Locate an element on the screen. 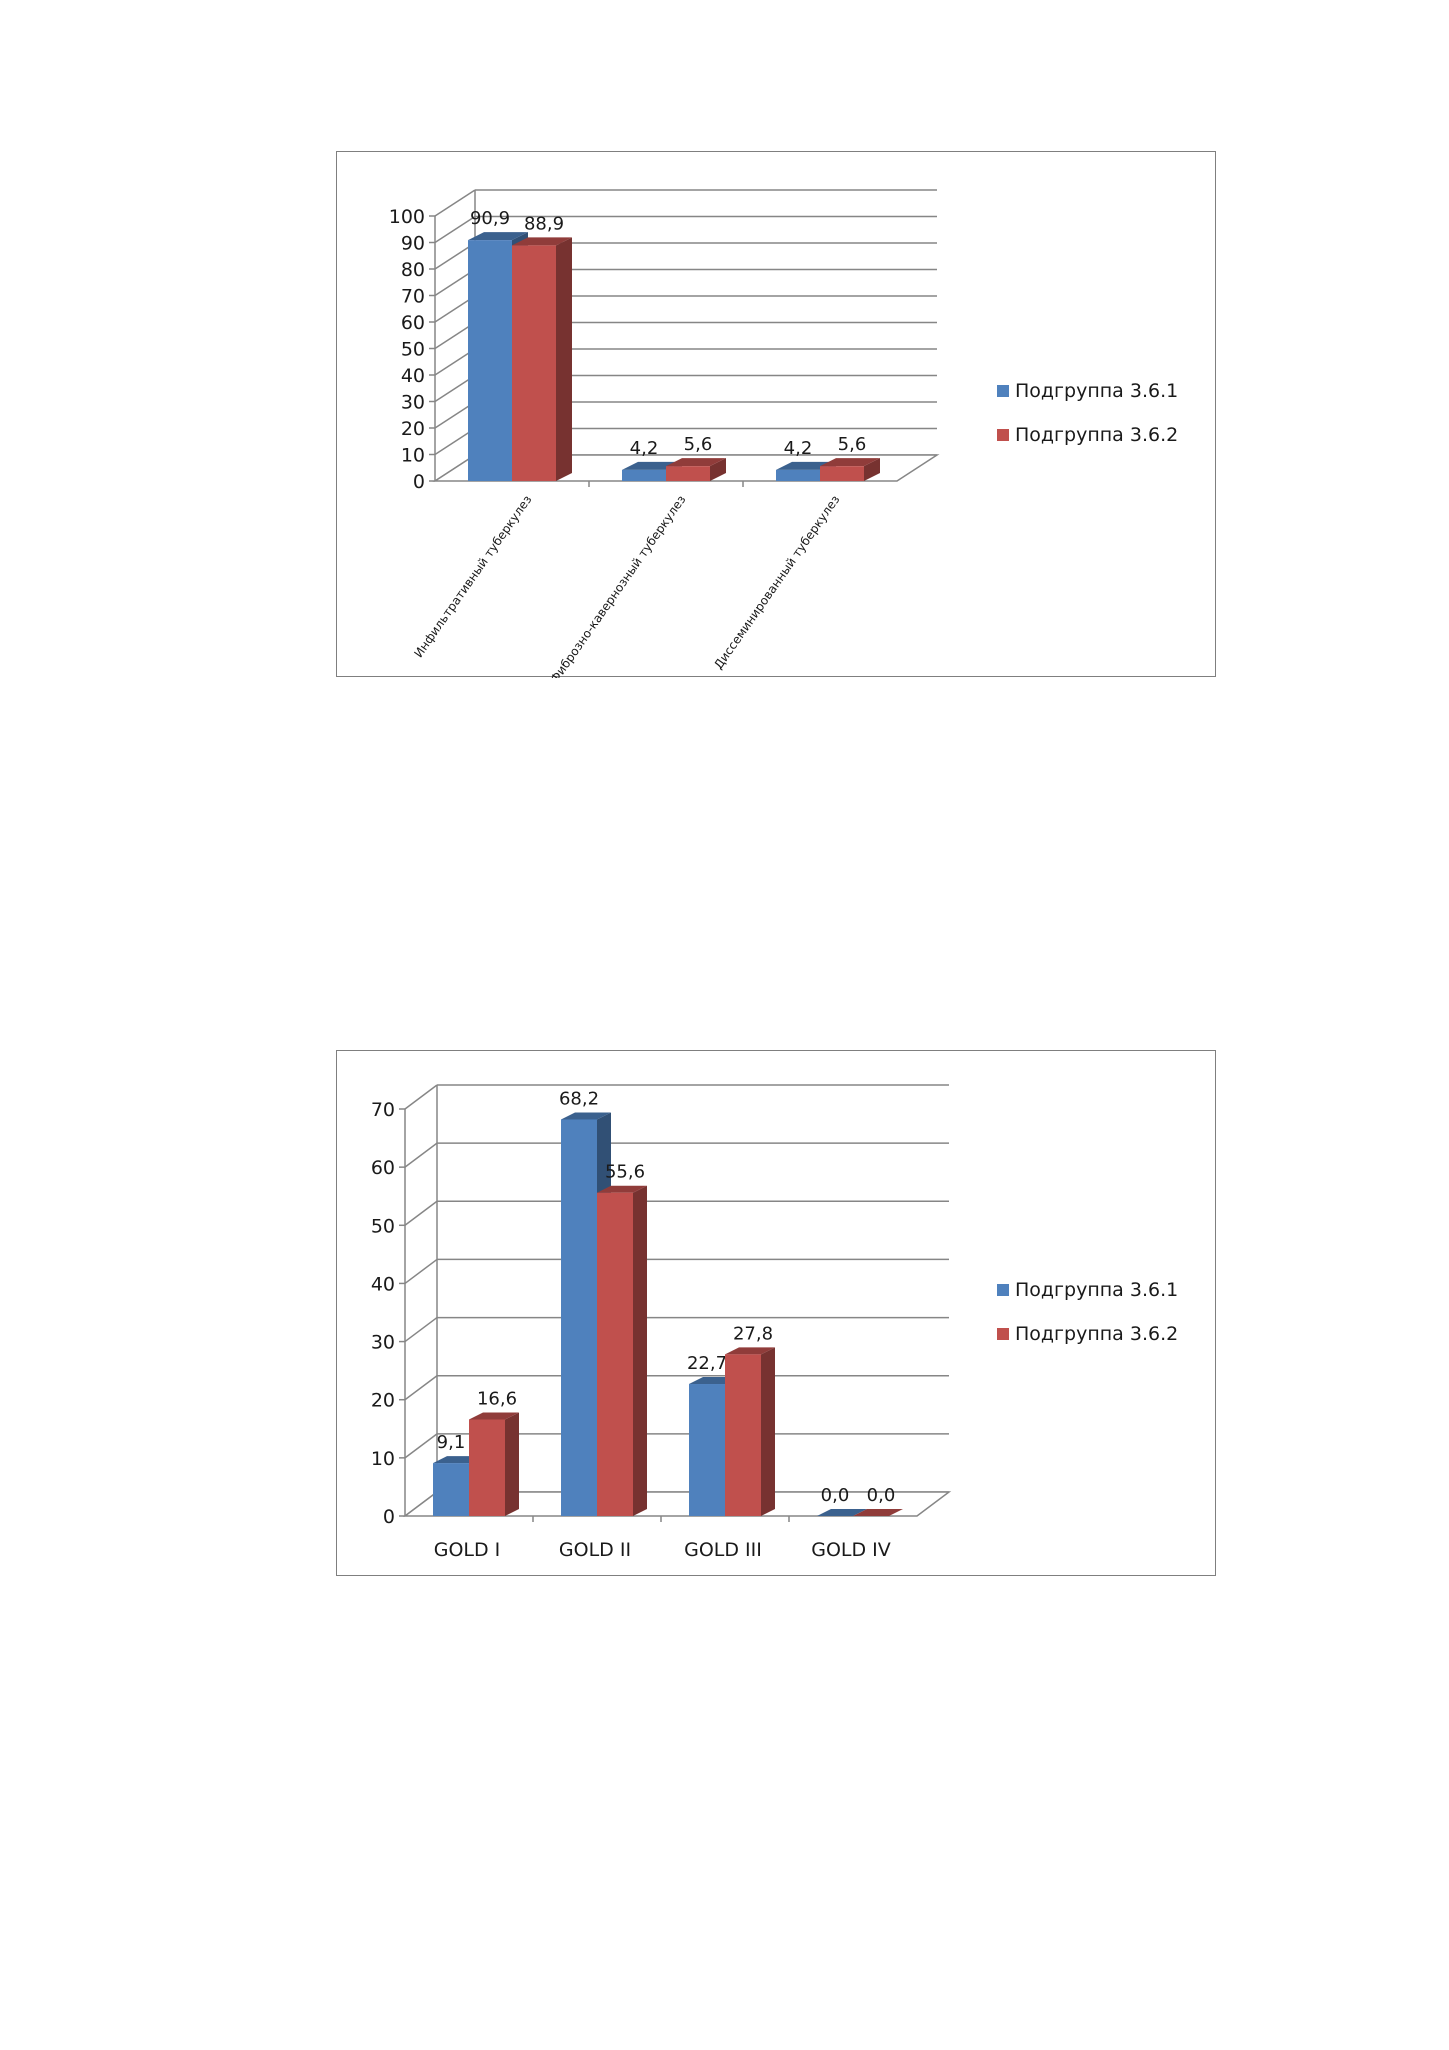 The width and height of the screenshot is (1449, 2050). data-label: 9,1 is located at coordinates (451, 1442).